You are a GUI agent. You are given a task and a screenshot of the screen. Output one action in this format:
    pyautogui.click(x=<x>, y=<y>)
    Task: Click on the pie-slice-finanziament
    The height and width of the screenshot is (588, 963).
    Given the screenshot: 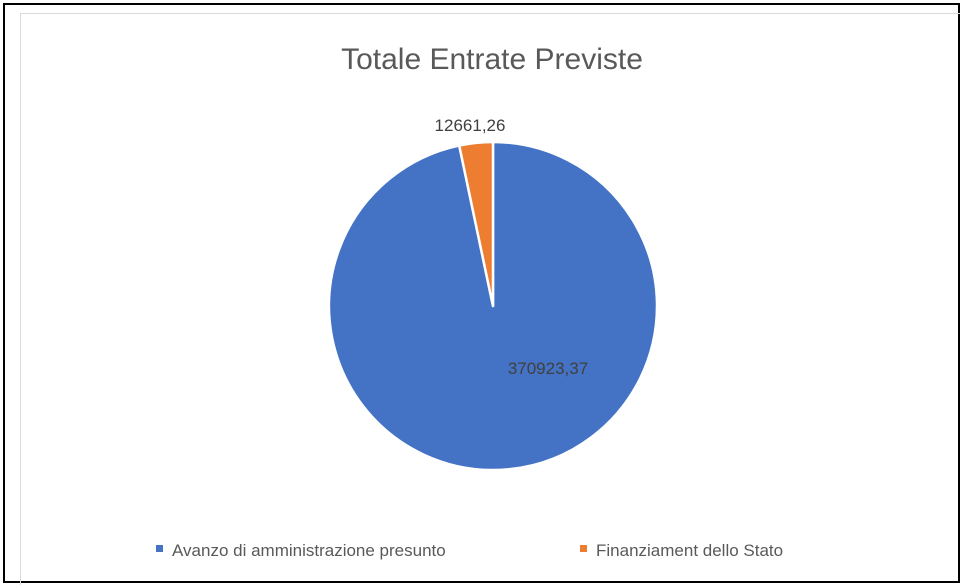 What is the action you would take?
    pyautogui.click(x=476, y=224)
    